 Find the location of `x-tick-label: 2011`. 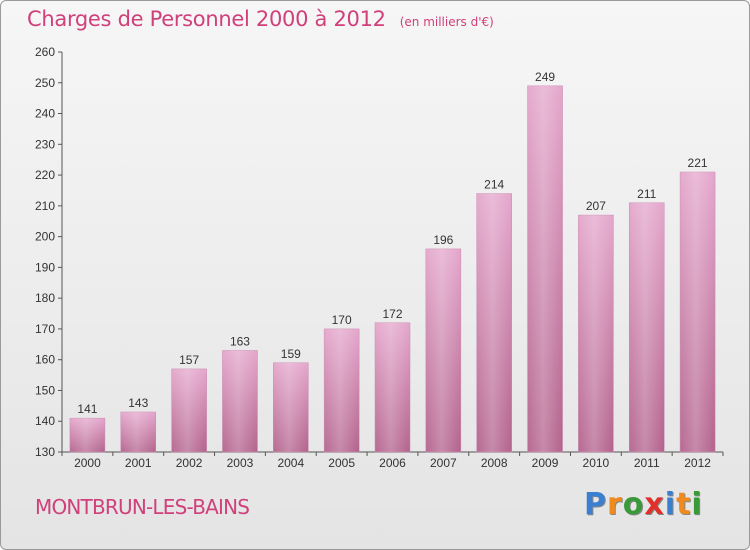

x-tick-label: 2011 is located at coordinates (647, 463).